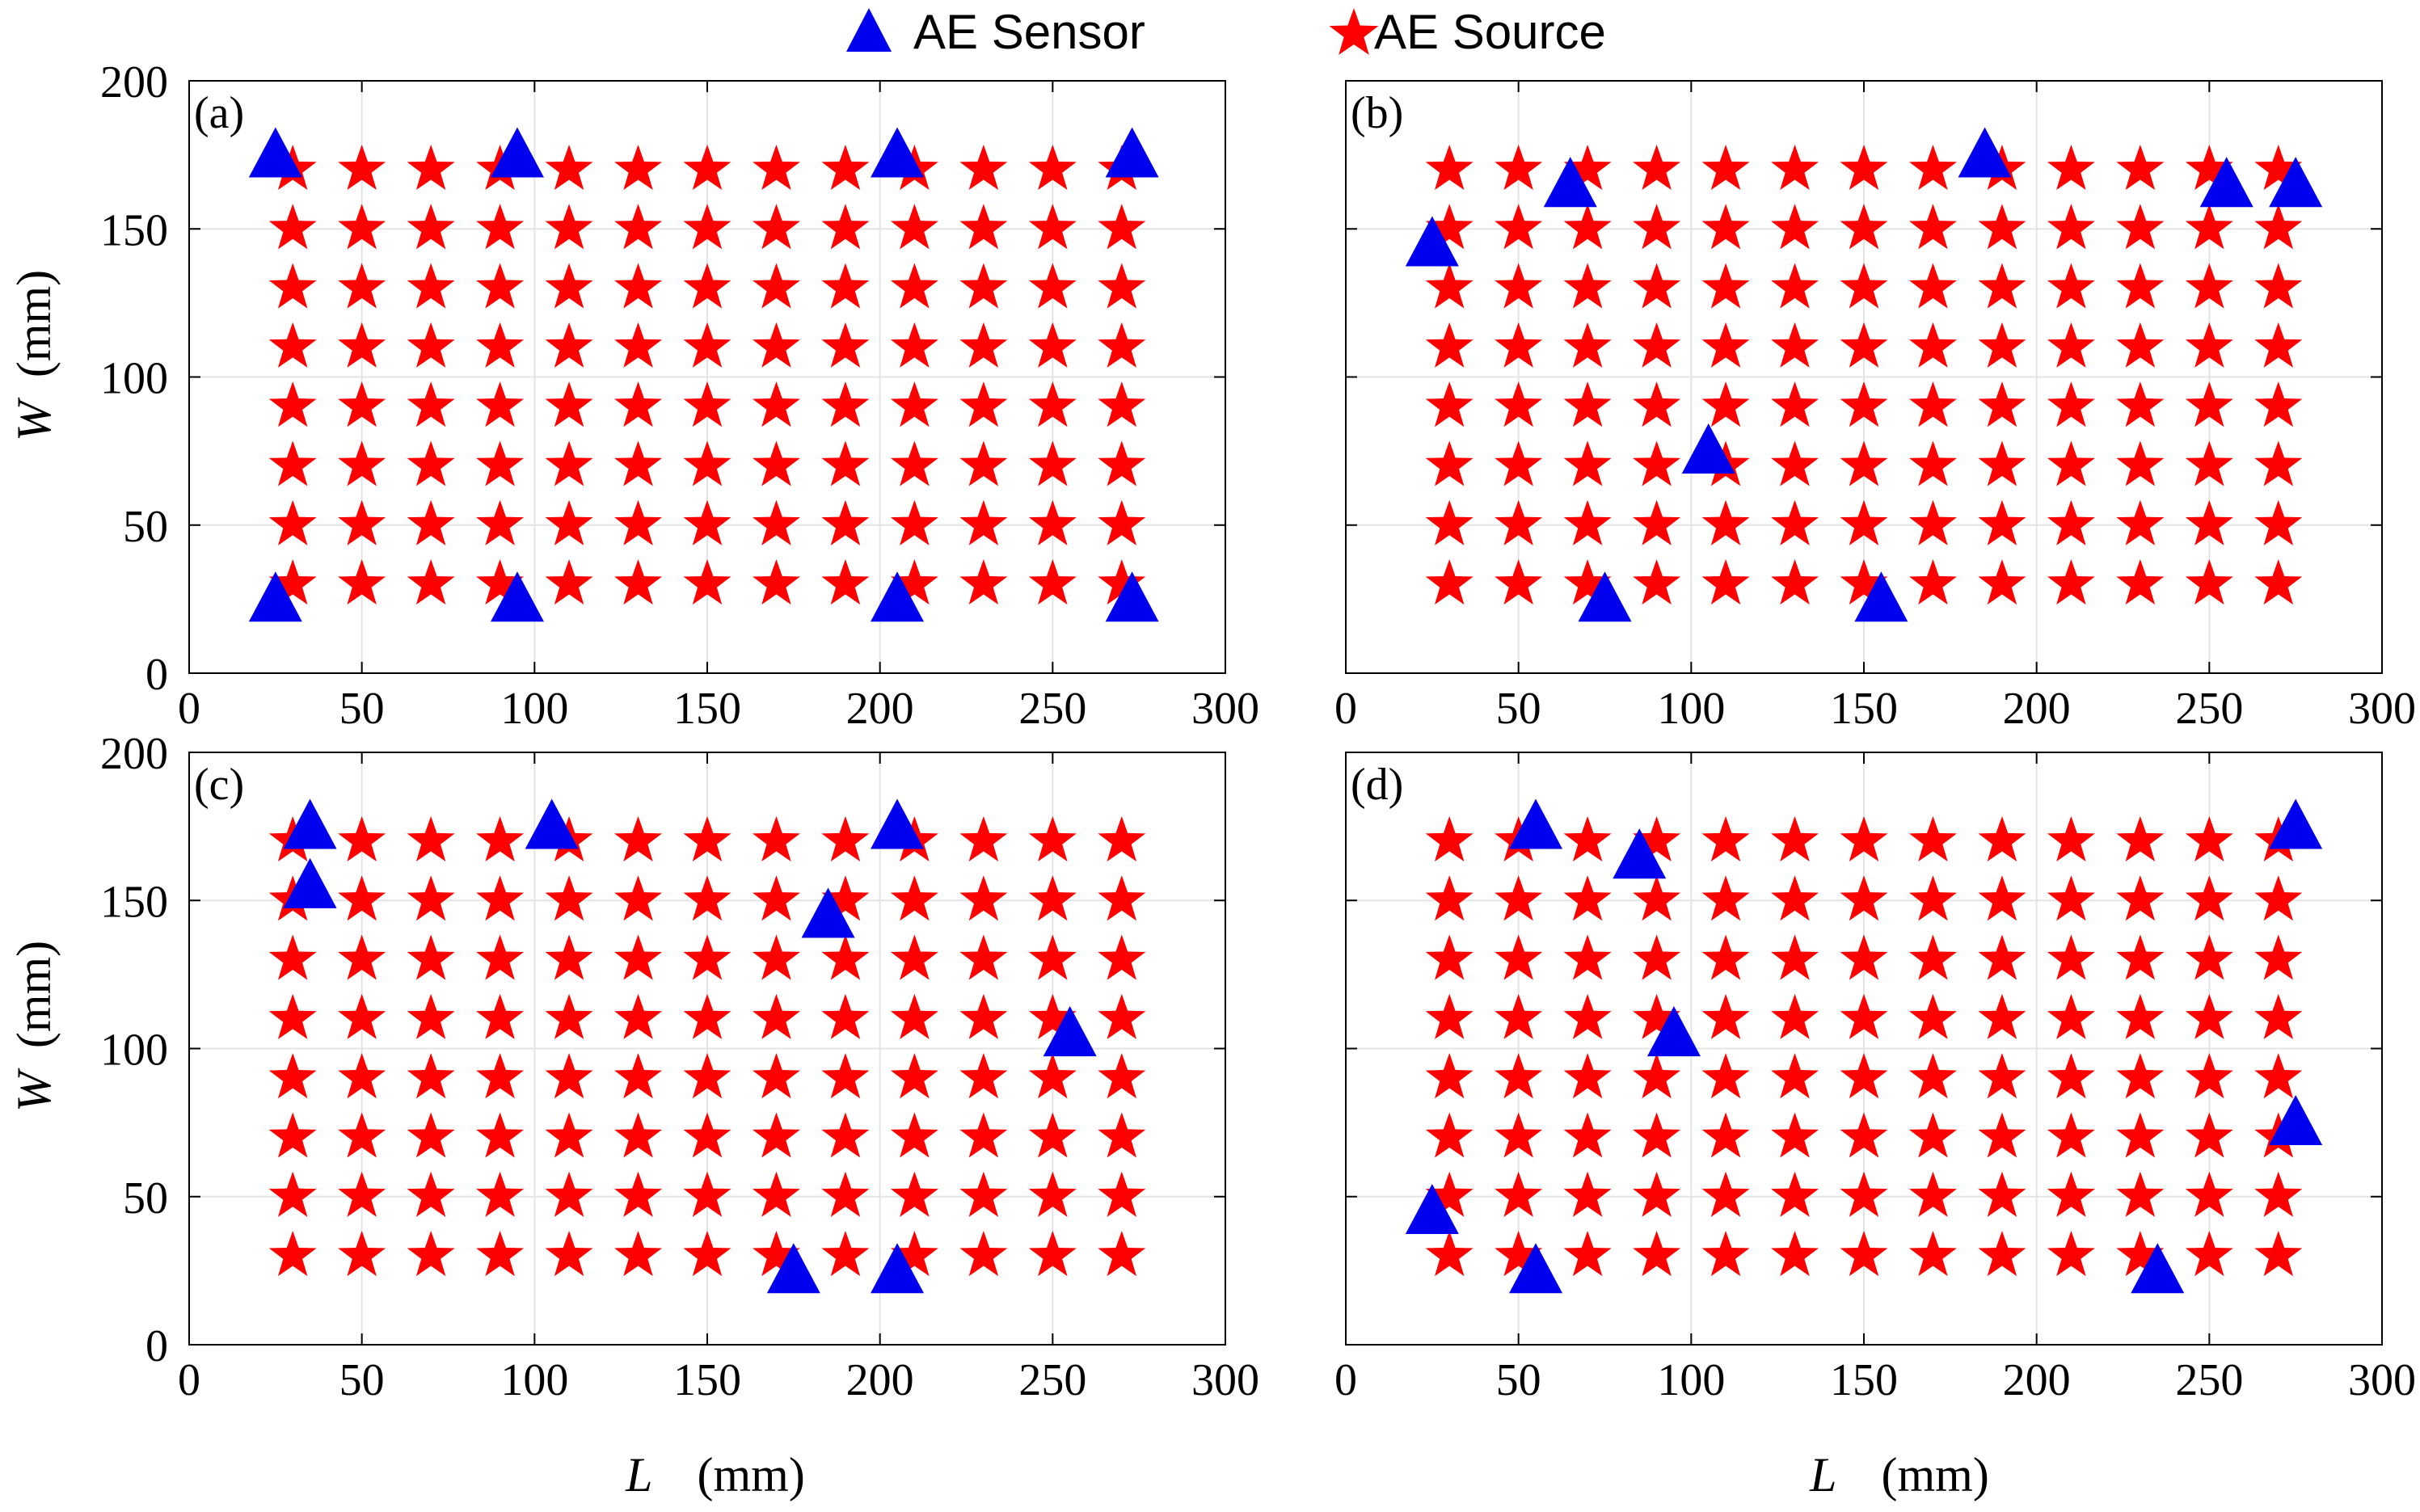  What do you see at coordinates (638, 1474) in the screenshot?
I see `x-axis-var-left: L` at bounding box center [638, 1474].